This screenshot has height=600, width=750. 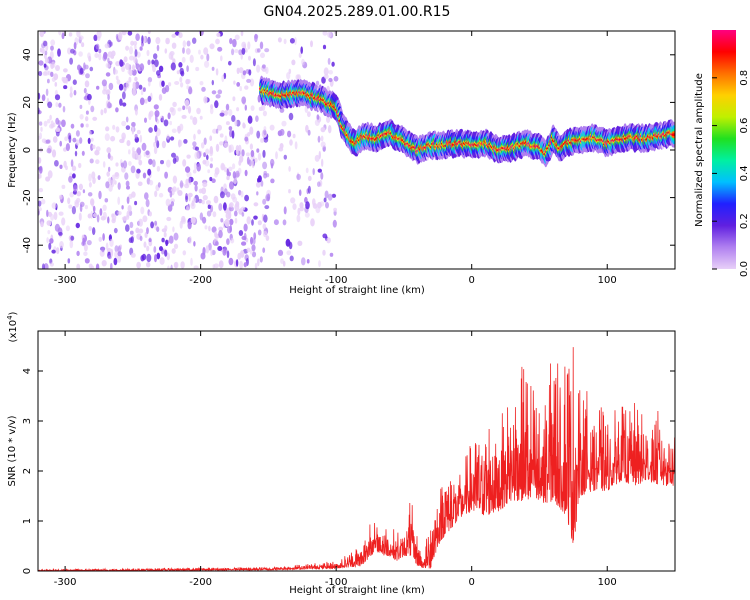 I want to click on x-tick-label: 0, so click(x=472, y=582).